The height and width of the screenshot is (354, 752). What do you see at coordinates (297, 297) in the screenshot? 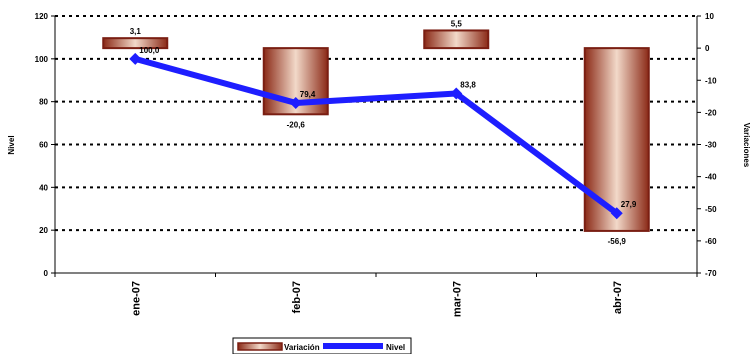
I see `x-tick-label: feb-07` at bounding box center [297, 297].